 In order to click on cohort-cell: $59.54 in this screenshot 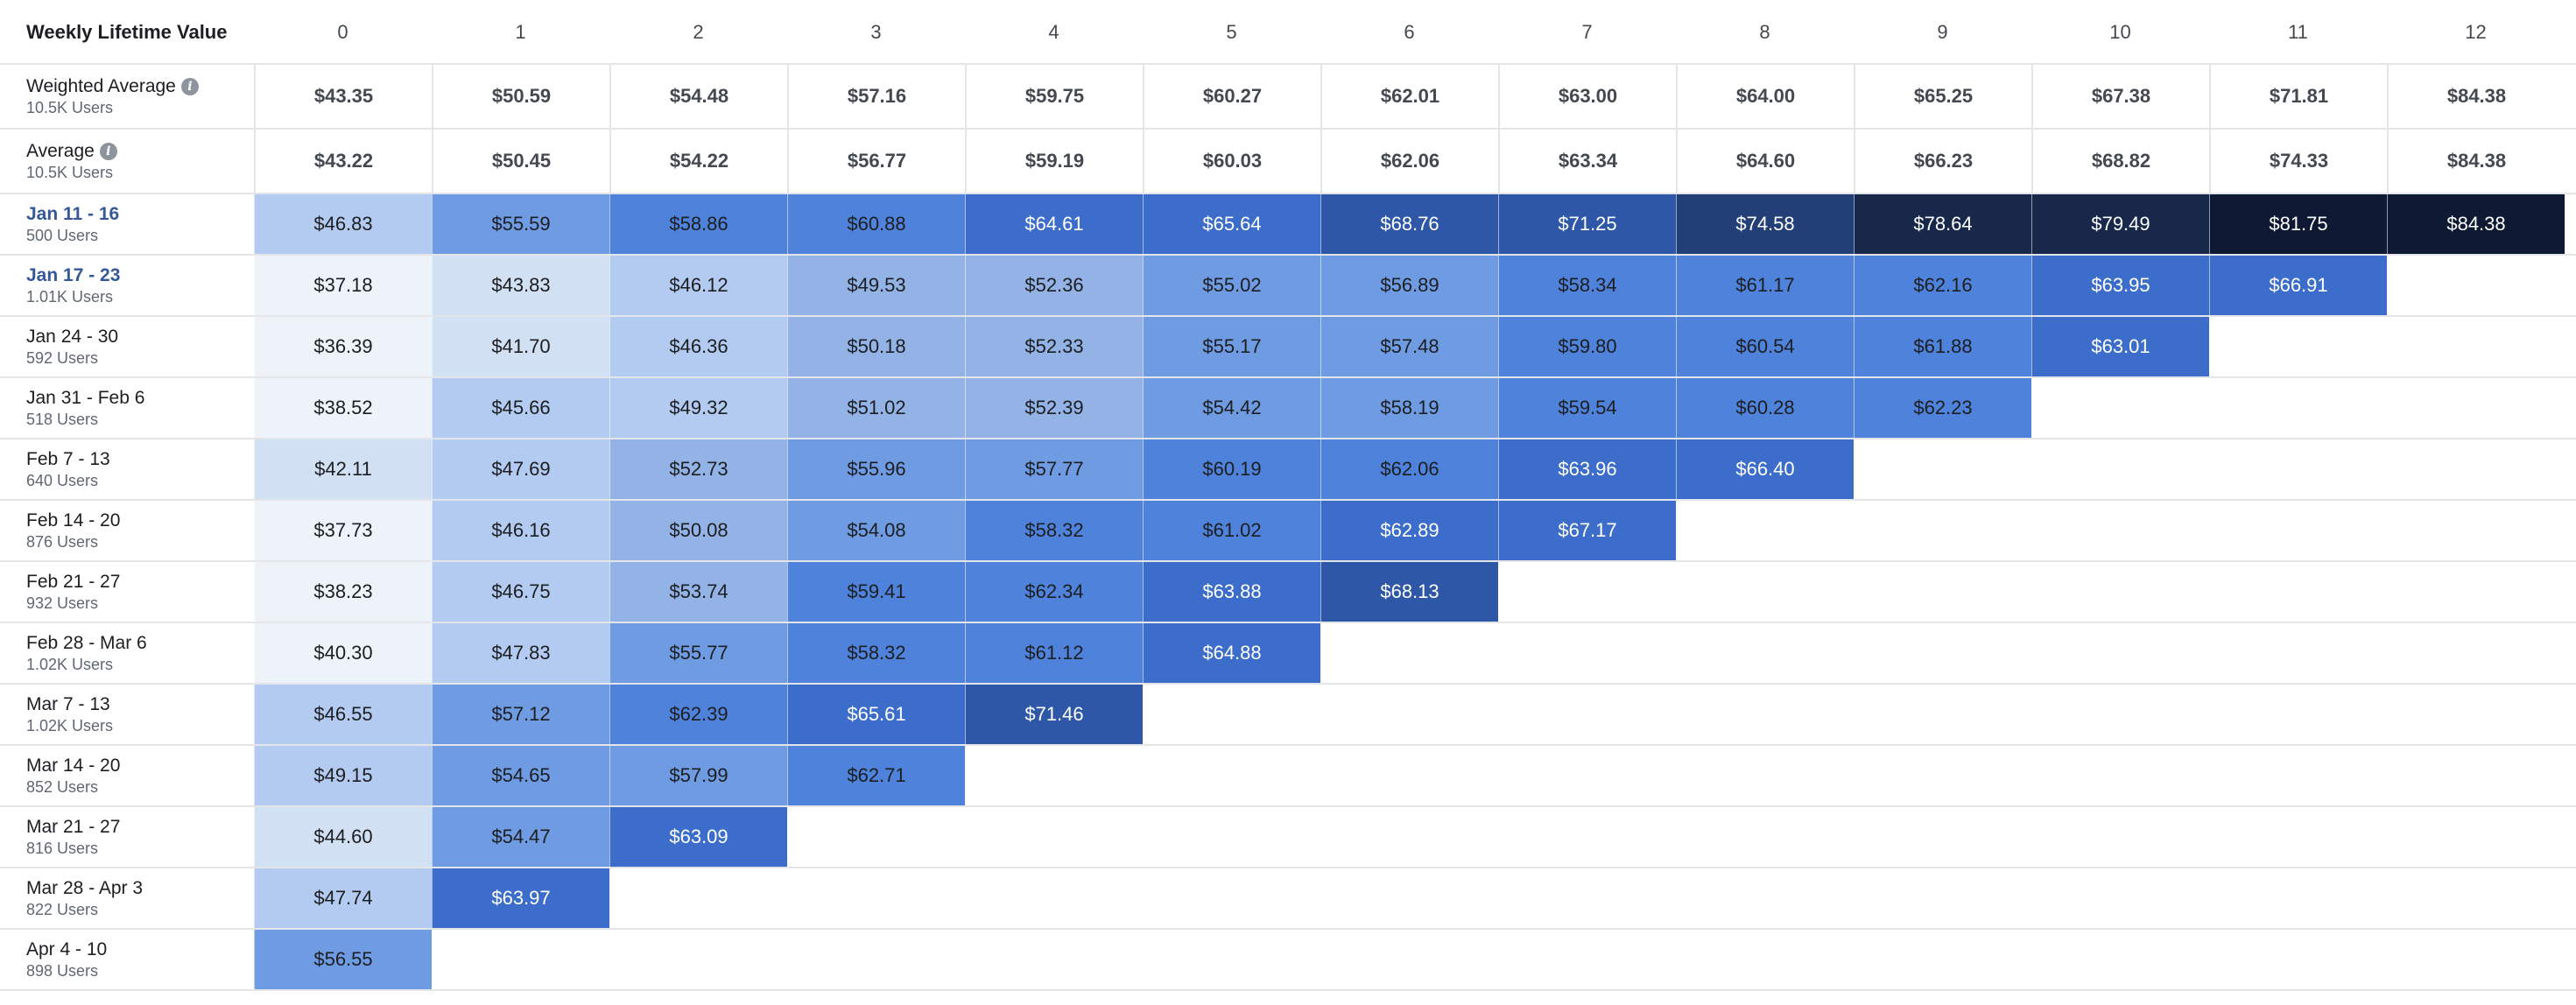, I will do `click(1587, 408)`.